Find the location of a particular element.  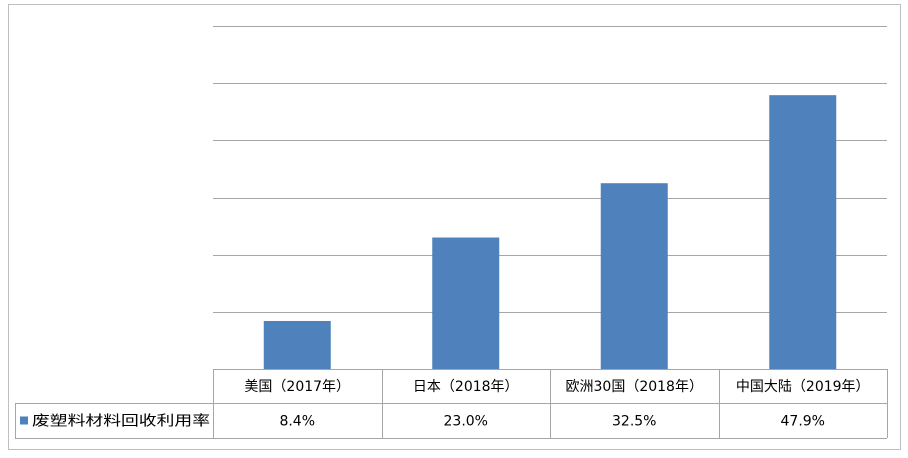

data-label: 47.9% is located at coordinates (803, 422).